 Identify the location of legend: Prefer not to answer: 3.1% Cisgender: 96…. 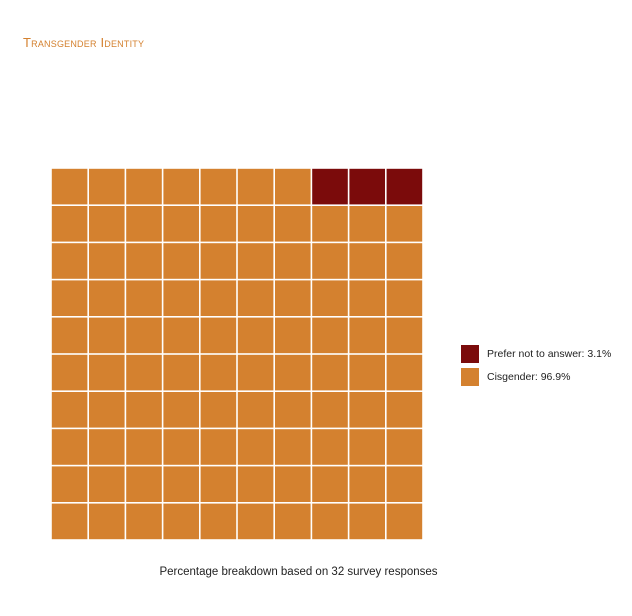
(536, 367).